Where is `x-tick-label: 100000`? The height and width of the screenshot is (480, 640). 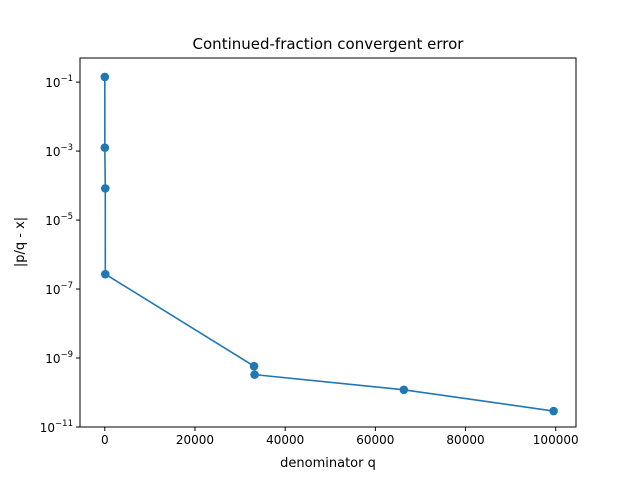
x-tick-label: 100000 is located at coordinates (556, 440).